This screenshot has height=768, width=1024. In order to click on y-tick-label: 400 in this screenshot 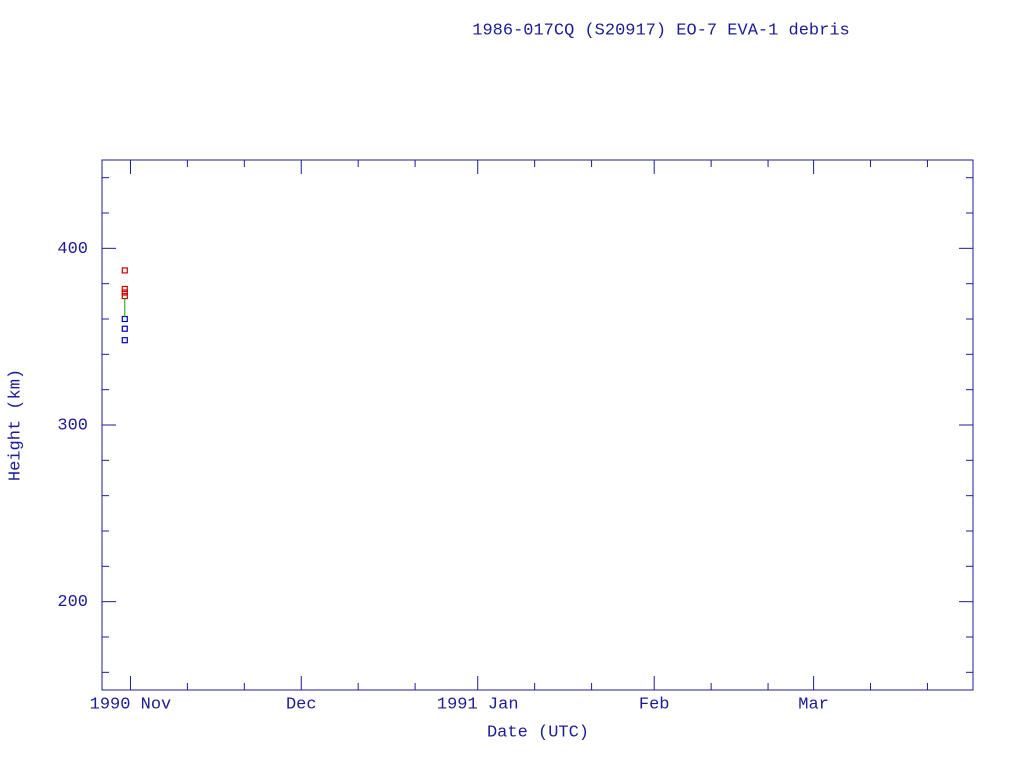, I will do `click(72, 249)`.